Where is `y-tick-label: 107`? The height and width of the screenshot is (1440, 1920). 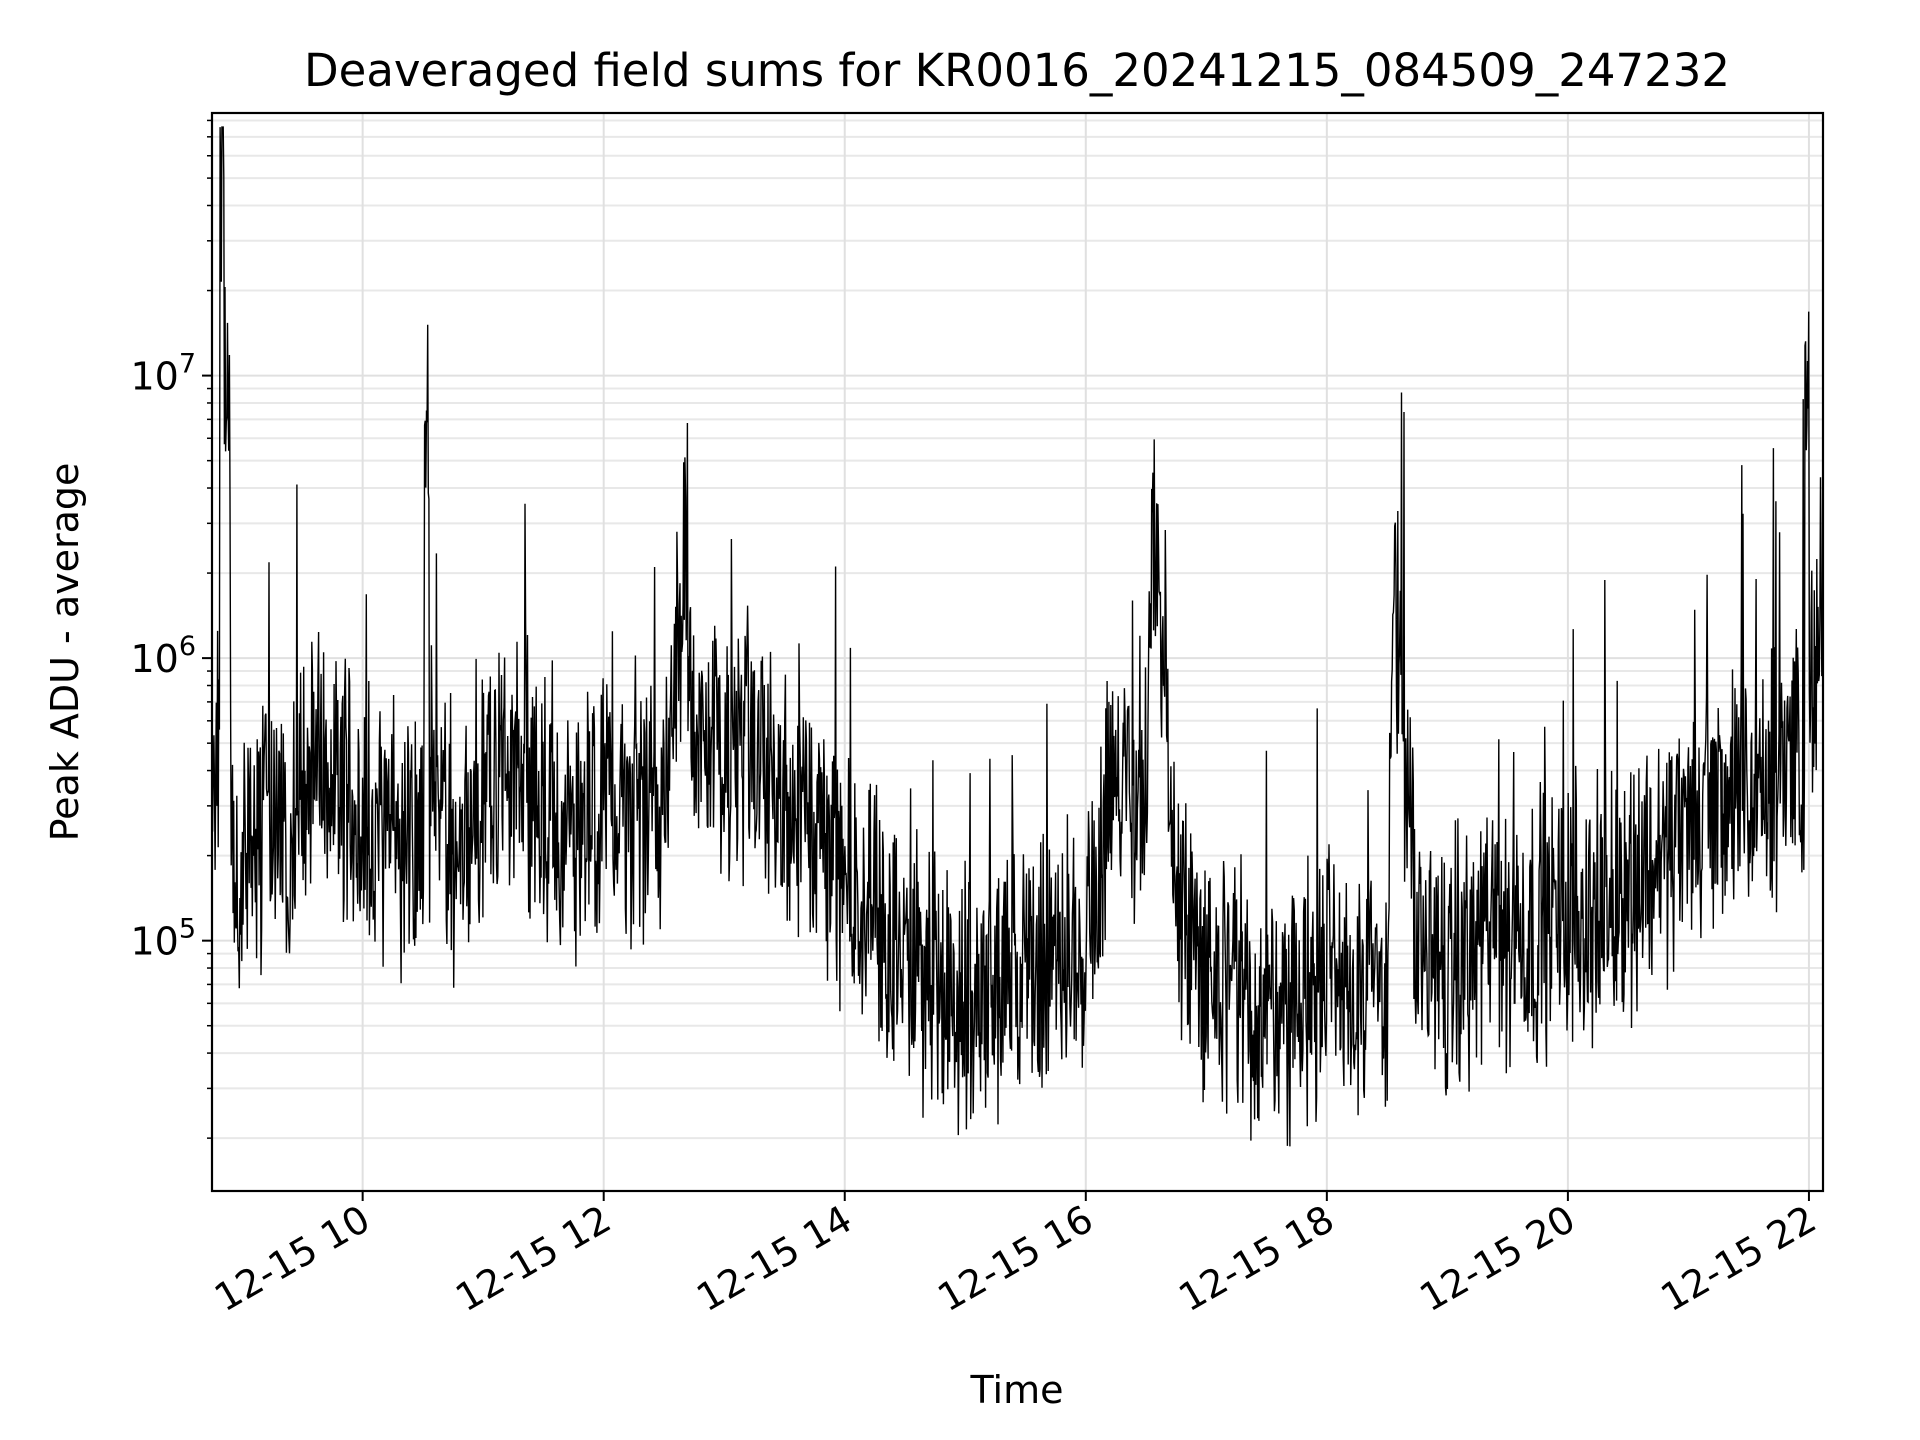 y-tick-label: 107 is located at coordinates (163, 374).